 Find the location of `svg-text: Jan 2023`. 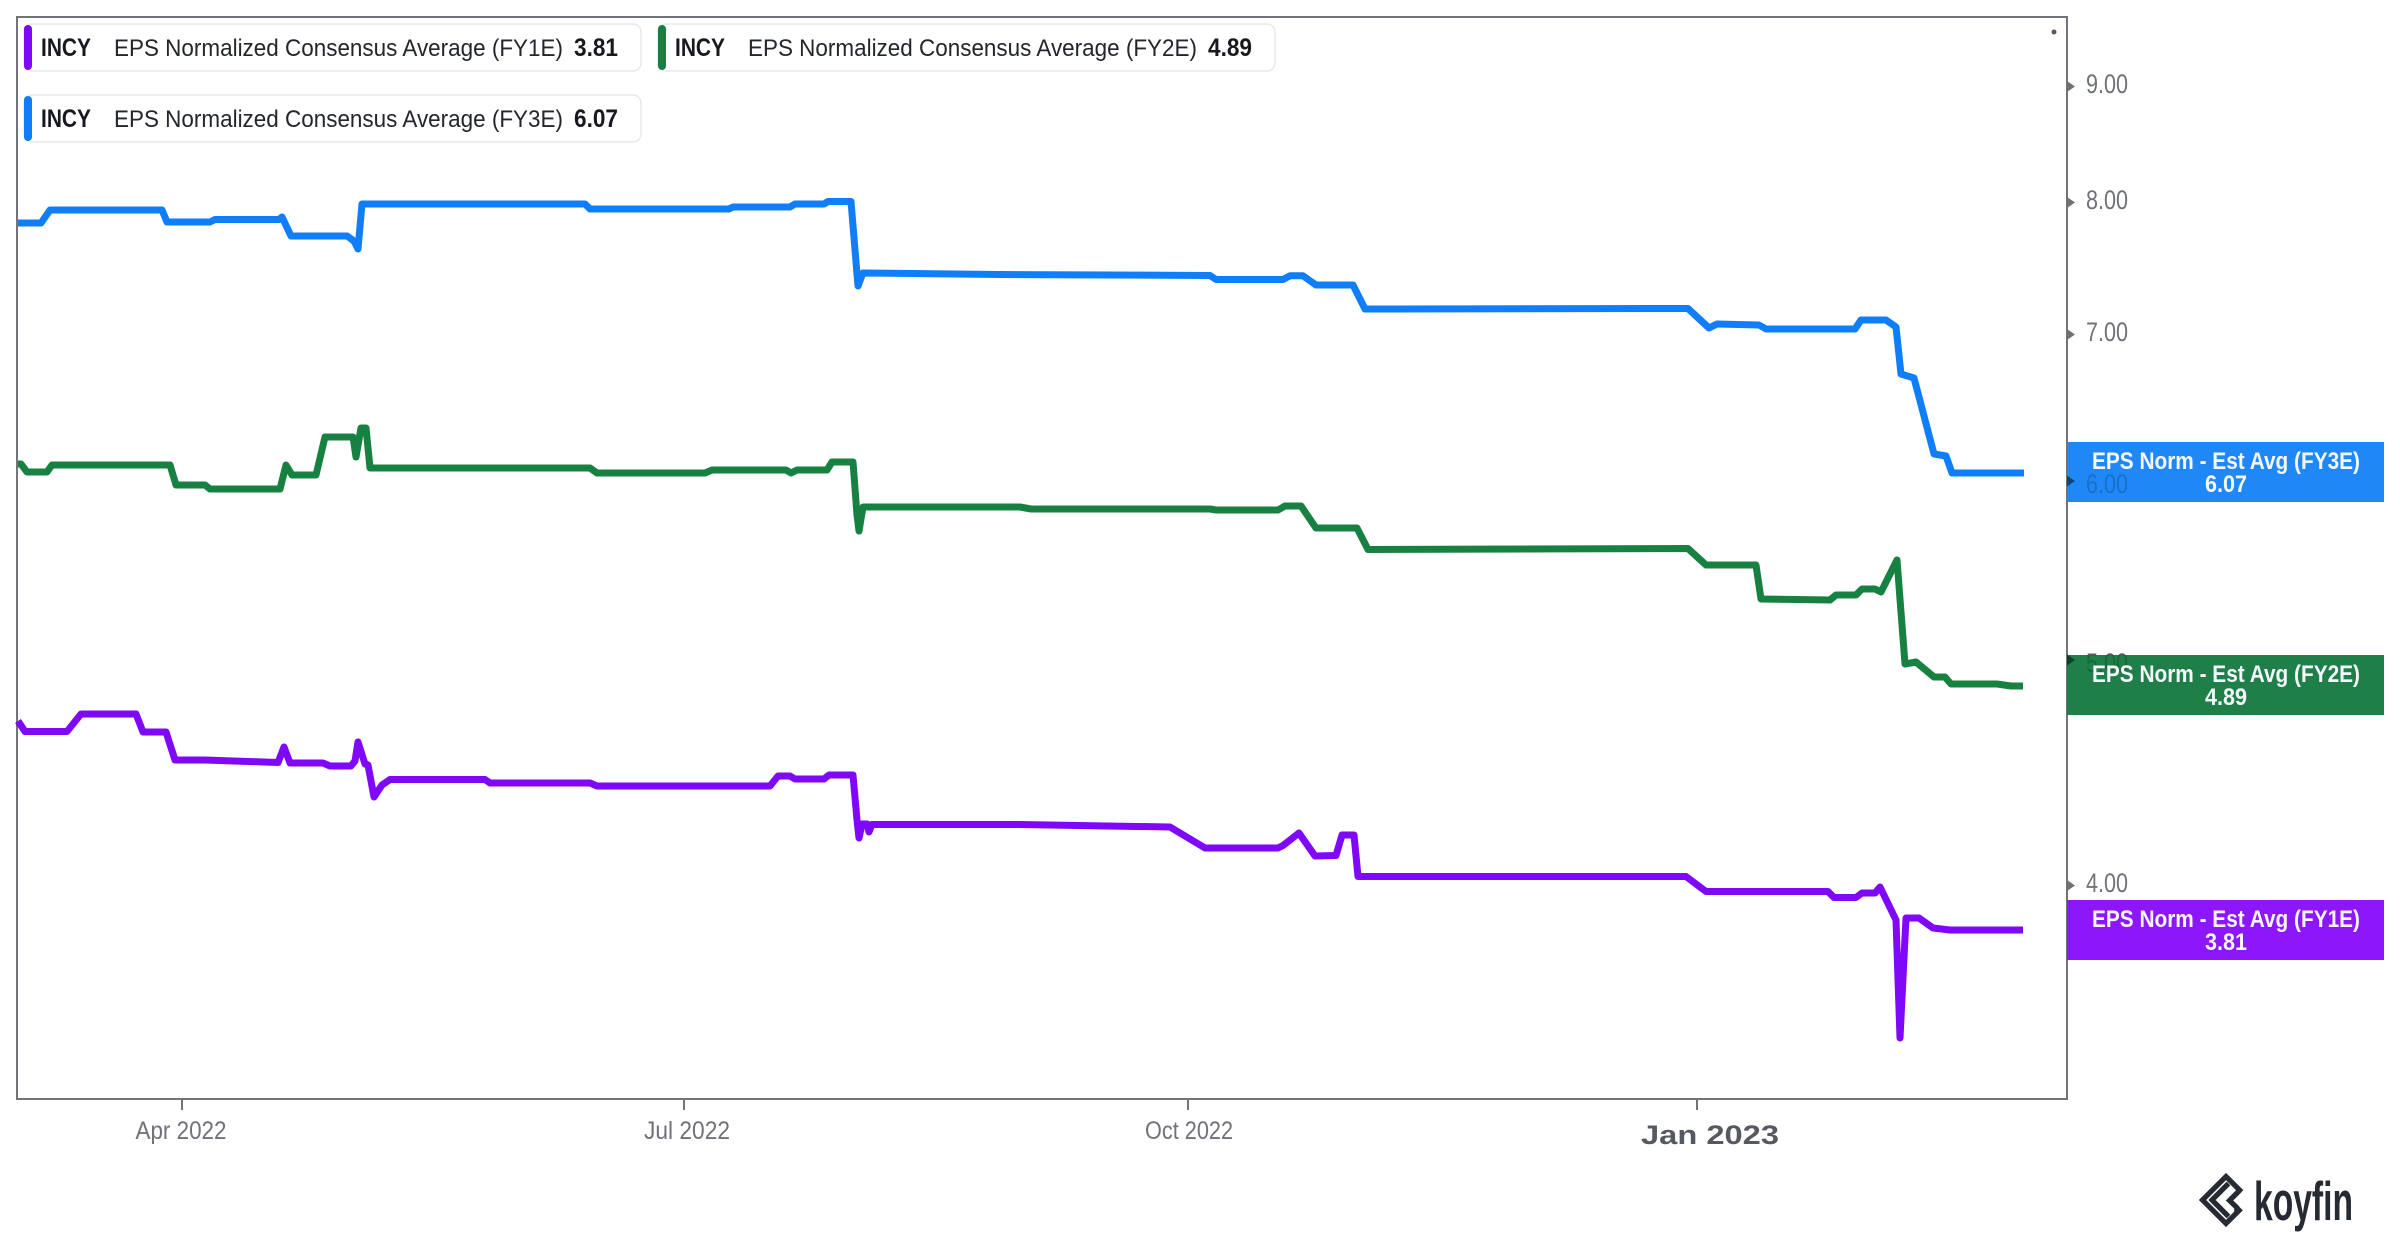

svg-text: Jan 2023 is located at coordinates (1710, 1135).